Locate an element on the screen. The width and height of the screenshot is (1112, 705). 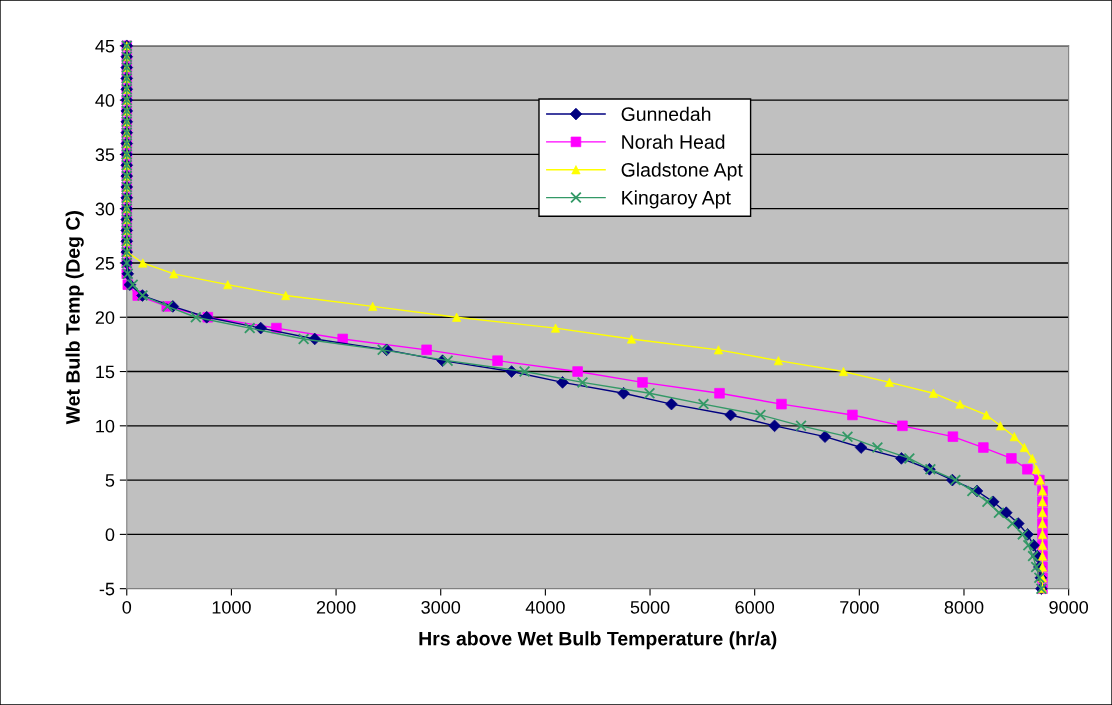
x-tick-label: 8000 is located at coordinates (964, 607).